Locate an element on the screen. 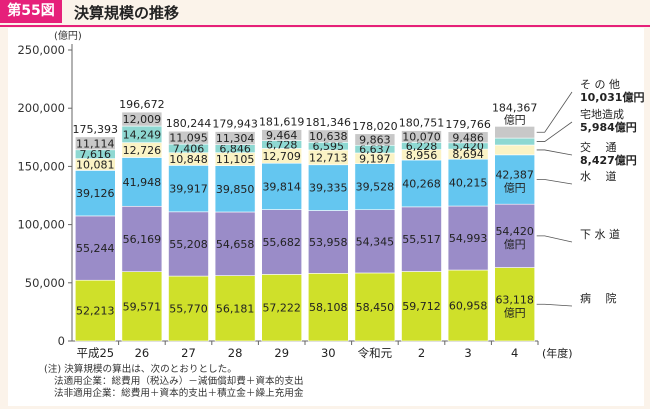 This screenshot has width=650, height=409. x-tick-label: 26 is located at coordinates (142, 353).